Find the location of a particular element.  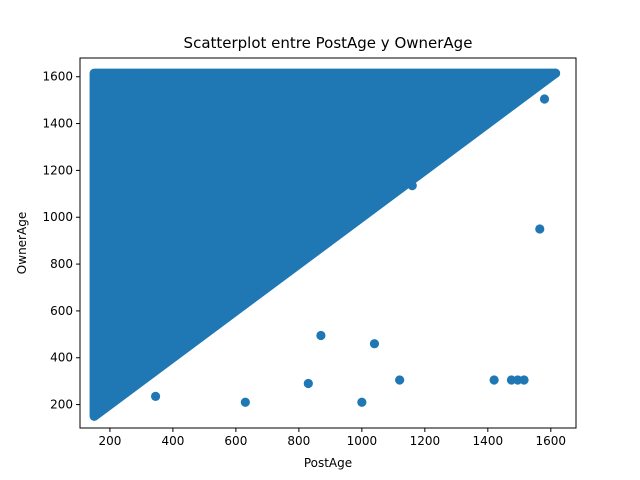

x-tick-label: 800 is located at coordinates (298, 441).